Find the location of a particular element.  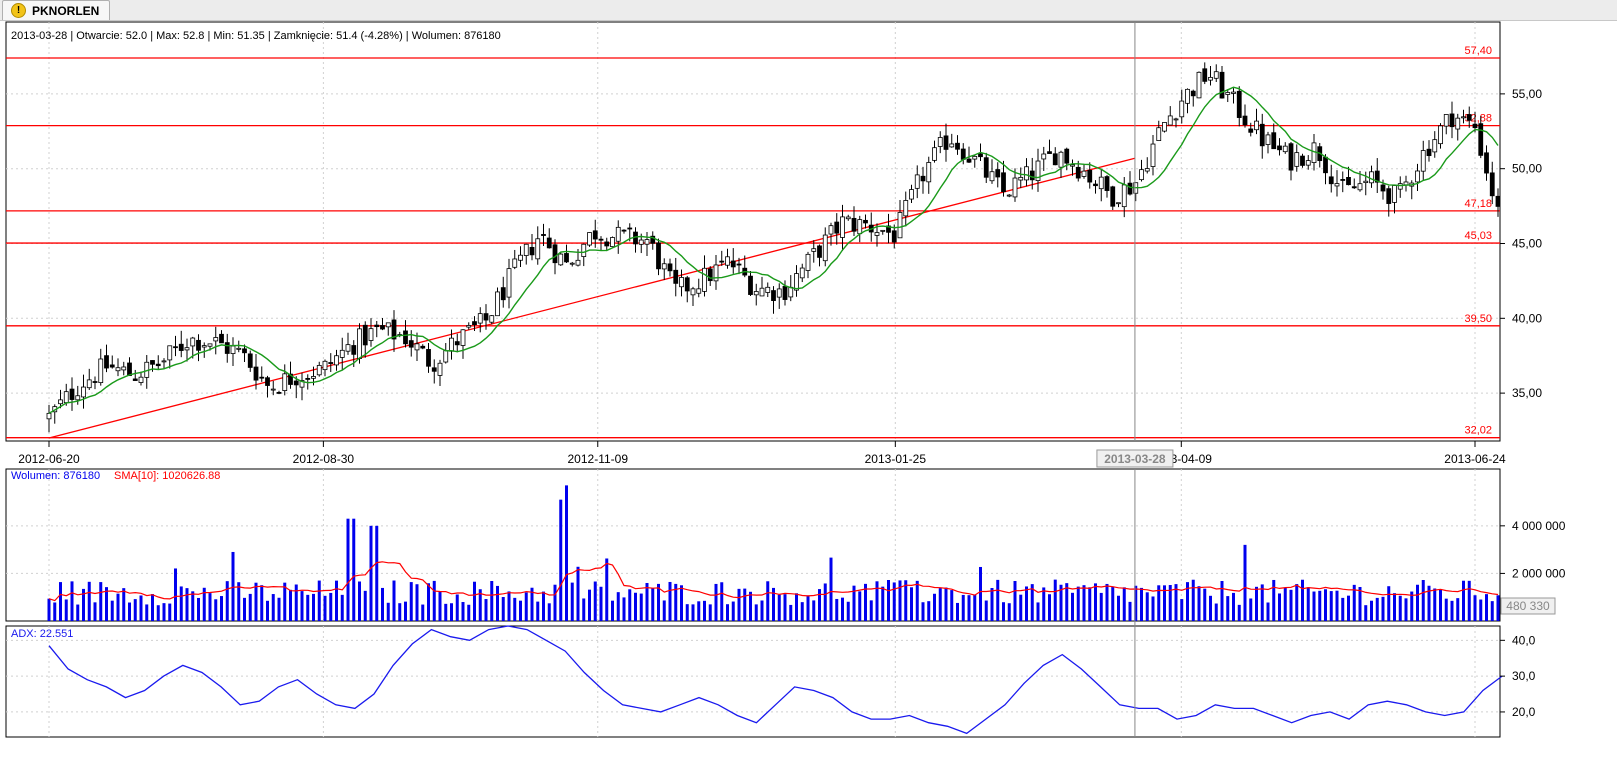

tab-pknorlen: ! PKNORLEN is located at coordinates (56, 10).